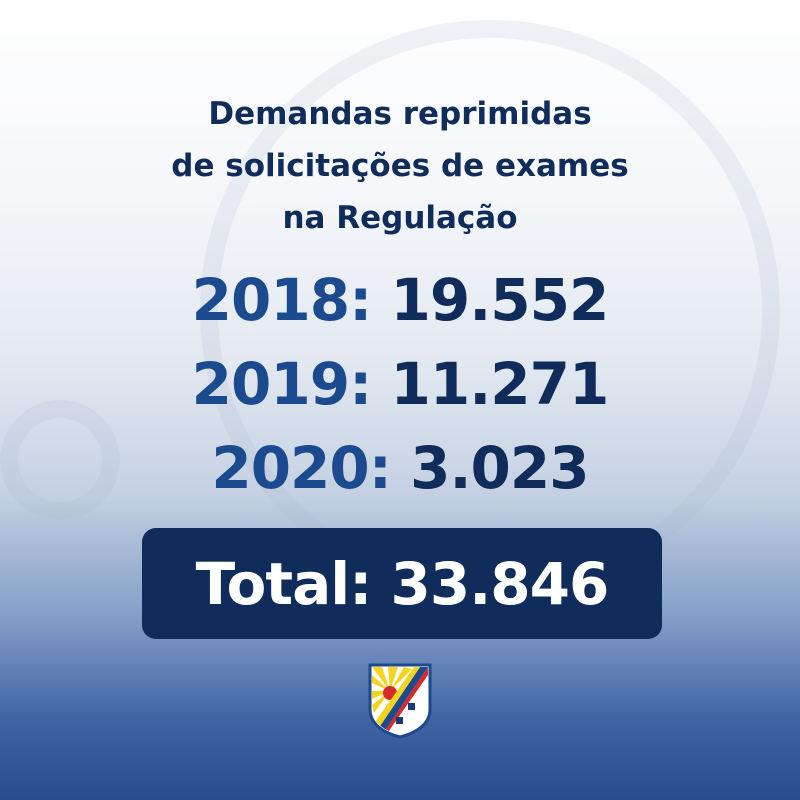  What do you see at coordinates (400, 701) in the screenshot?
I see `coat-of-arms-icon` at bounding box center [400, 701].